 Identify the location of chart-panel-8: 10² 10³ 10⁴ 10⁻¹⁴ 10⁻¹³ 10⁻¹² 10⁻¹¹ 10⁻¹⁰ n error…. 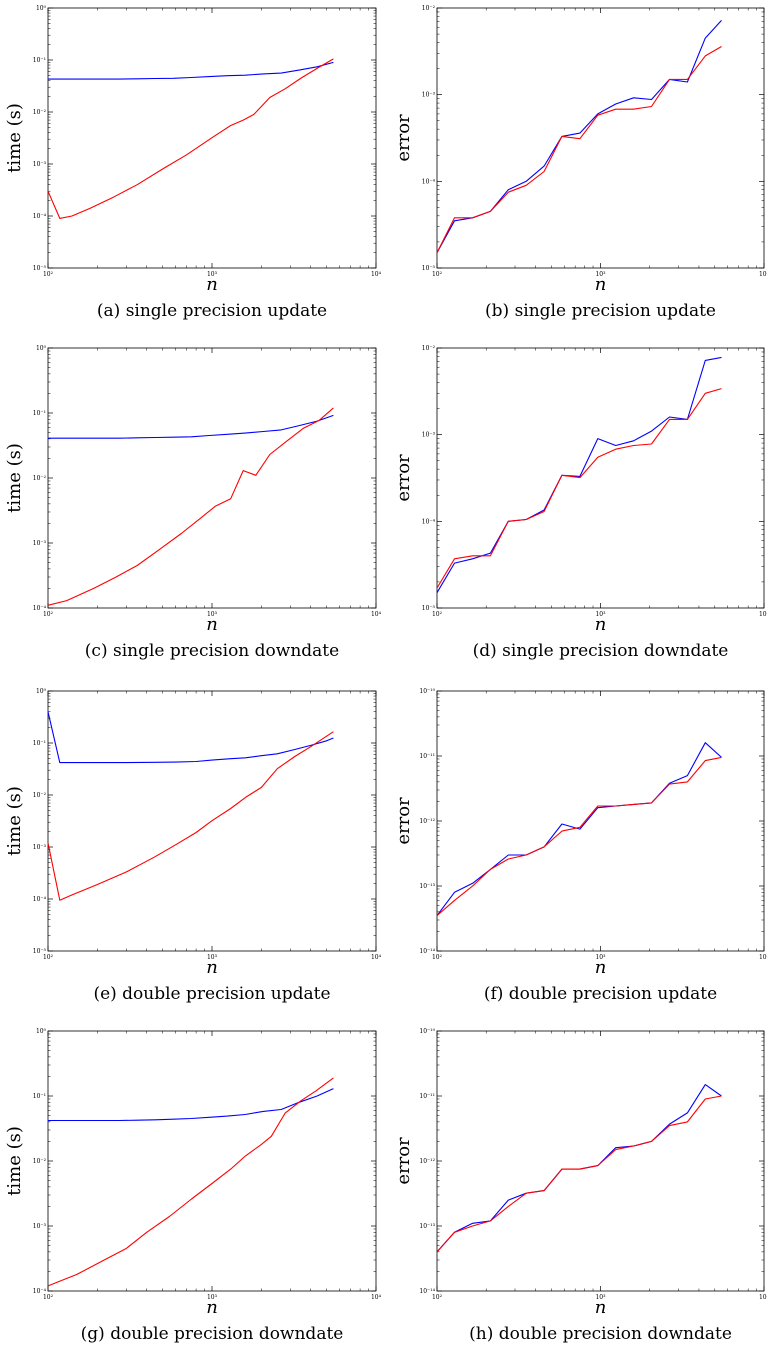
(580, 1186).